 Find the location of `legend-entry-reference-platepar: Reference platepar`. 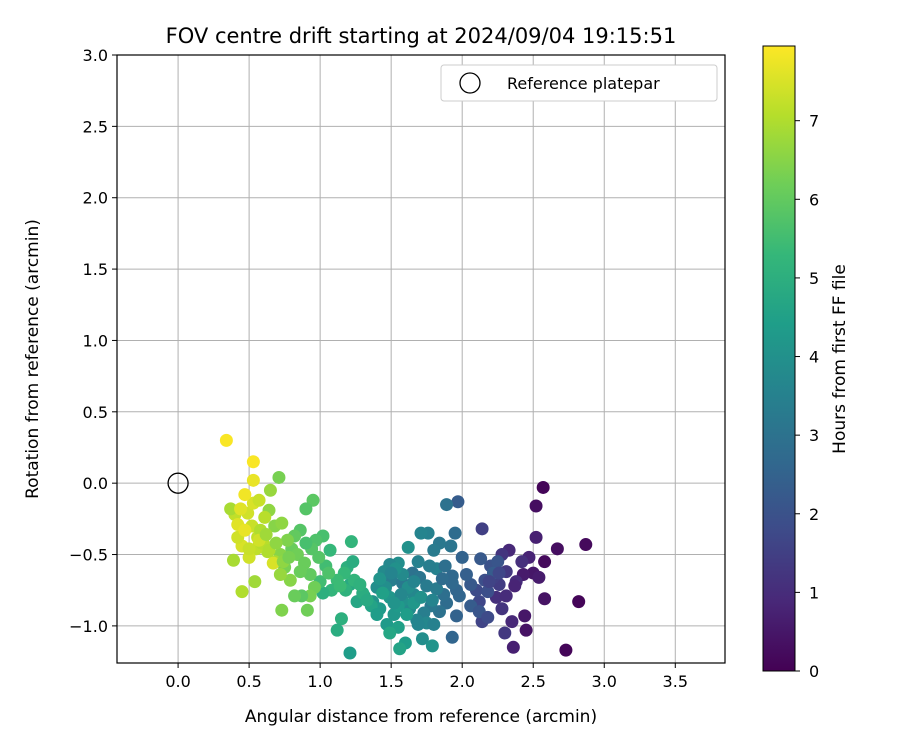

legend-entry-reference-platepar: Reference platepar is located at coordinates (583, 83).